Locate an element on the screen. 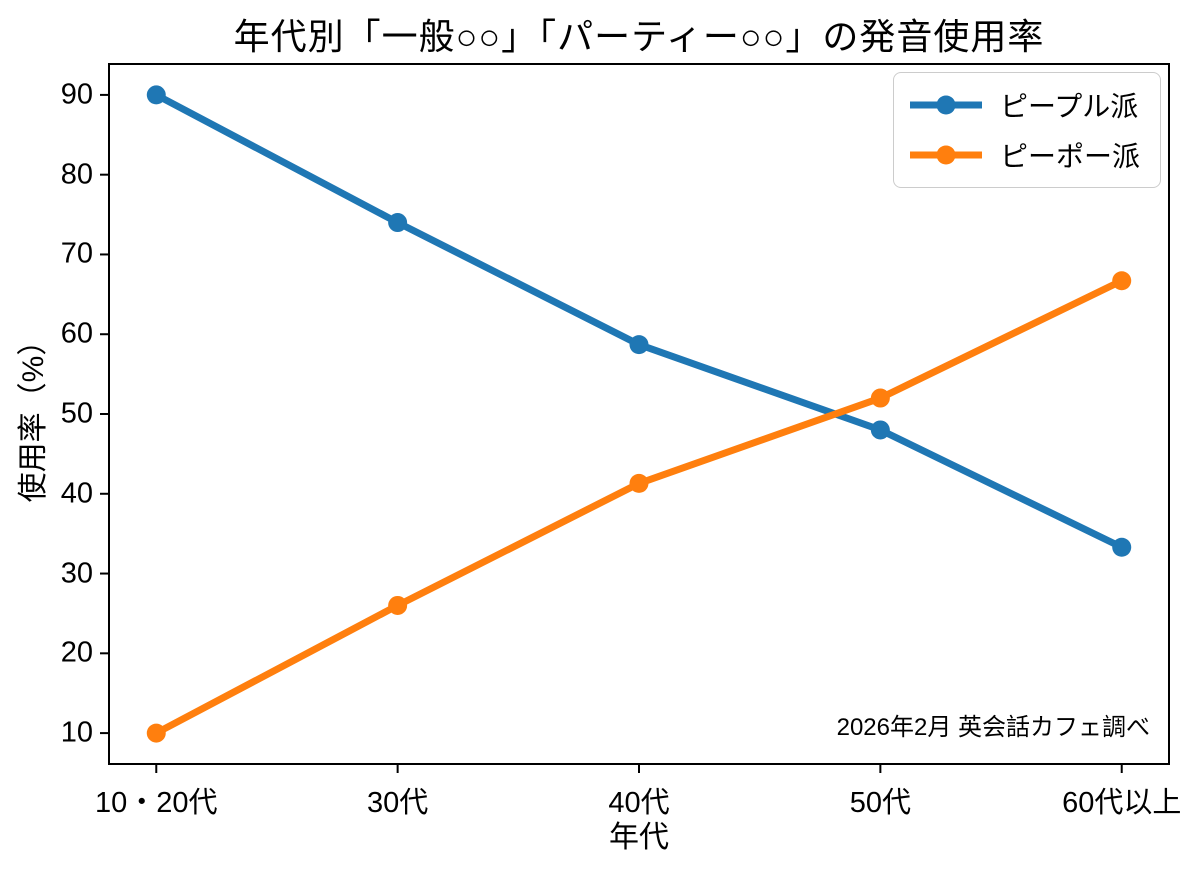 Image resolution: width=1200 pixels, height=870 pixels. legend-item-peepo: ピーポー派 is located at coordinates (1023, 155).